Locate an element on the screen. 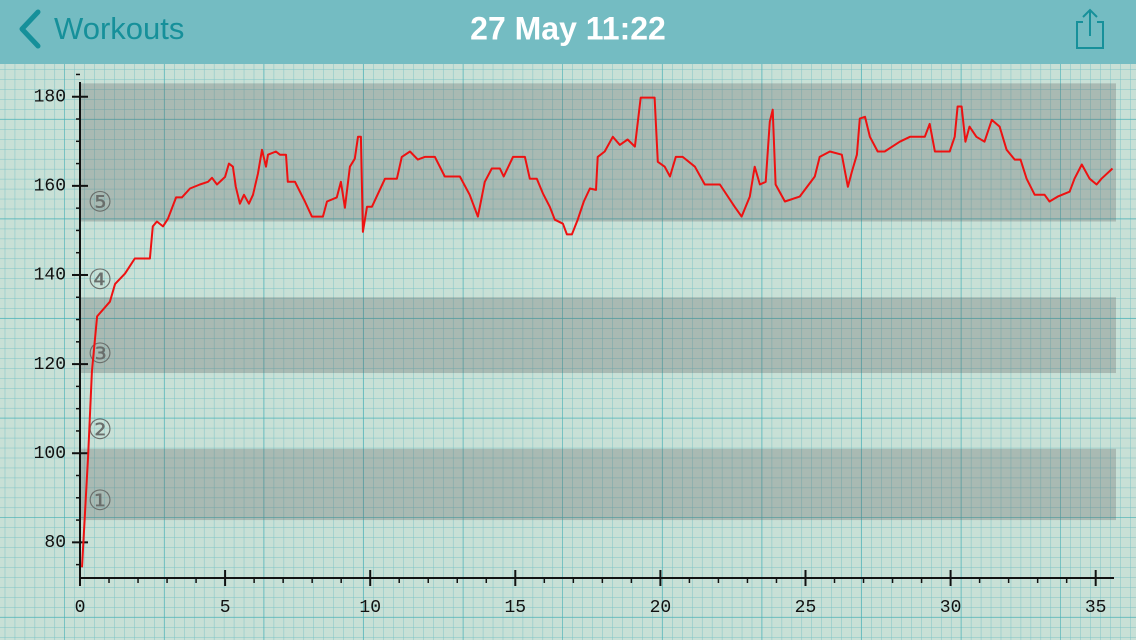 The image size is (1136, 640). nav-title: 27 May 11:22 is located at coordinates (568, 28).